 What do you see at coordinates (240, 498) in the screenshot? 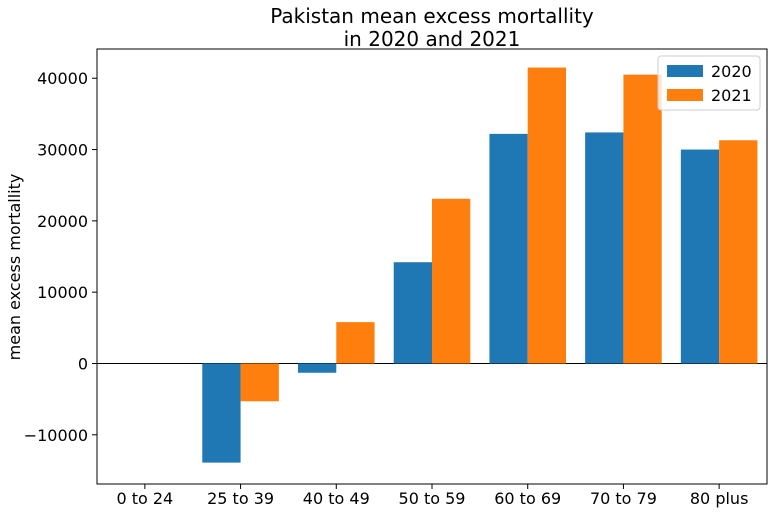
I see `x-tick-label: 25 to 39` at bounding box center [240, 498].